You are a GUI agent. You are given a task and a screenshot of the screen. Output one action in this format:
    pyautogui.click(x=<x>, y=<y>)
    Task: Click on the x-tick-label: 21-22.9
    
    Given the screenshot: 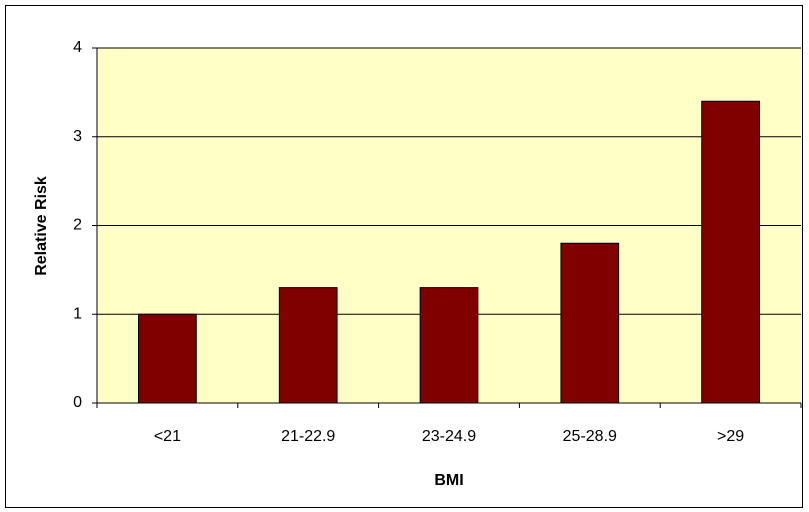 What is the action you would take?
    pyautogui.click(x=308, y=436)
    